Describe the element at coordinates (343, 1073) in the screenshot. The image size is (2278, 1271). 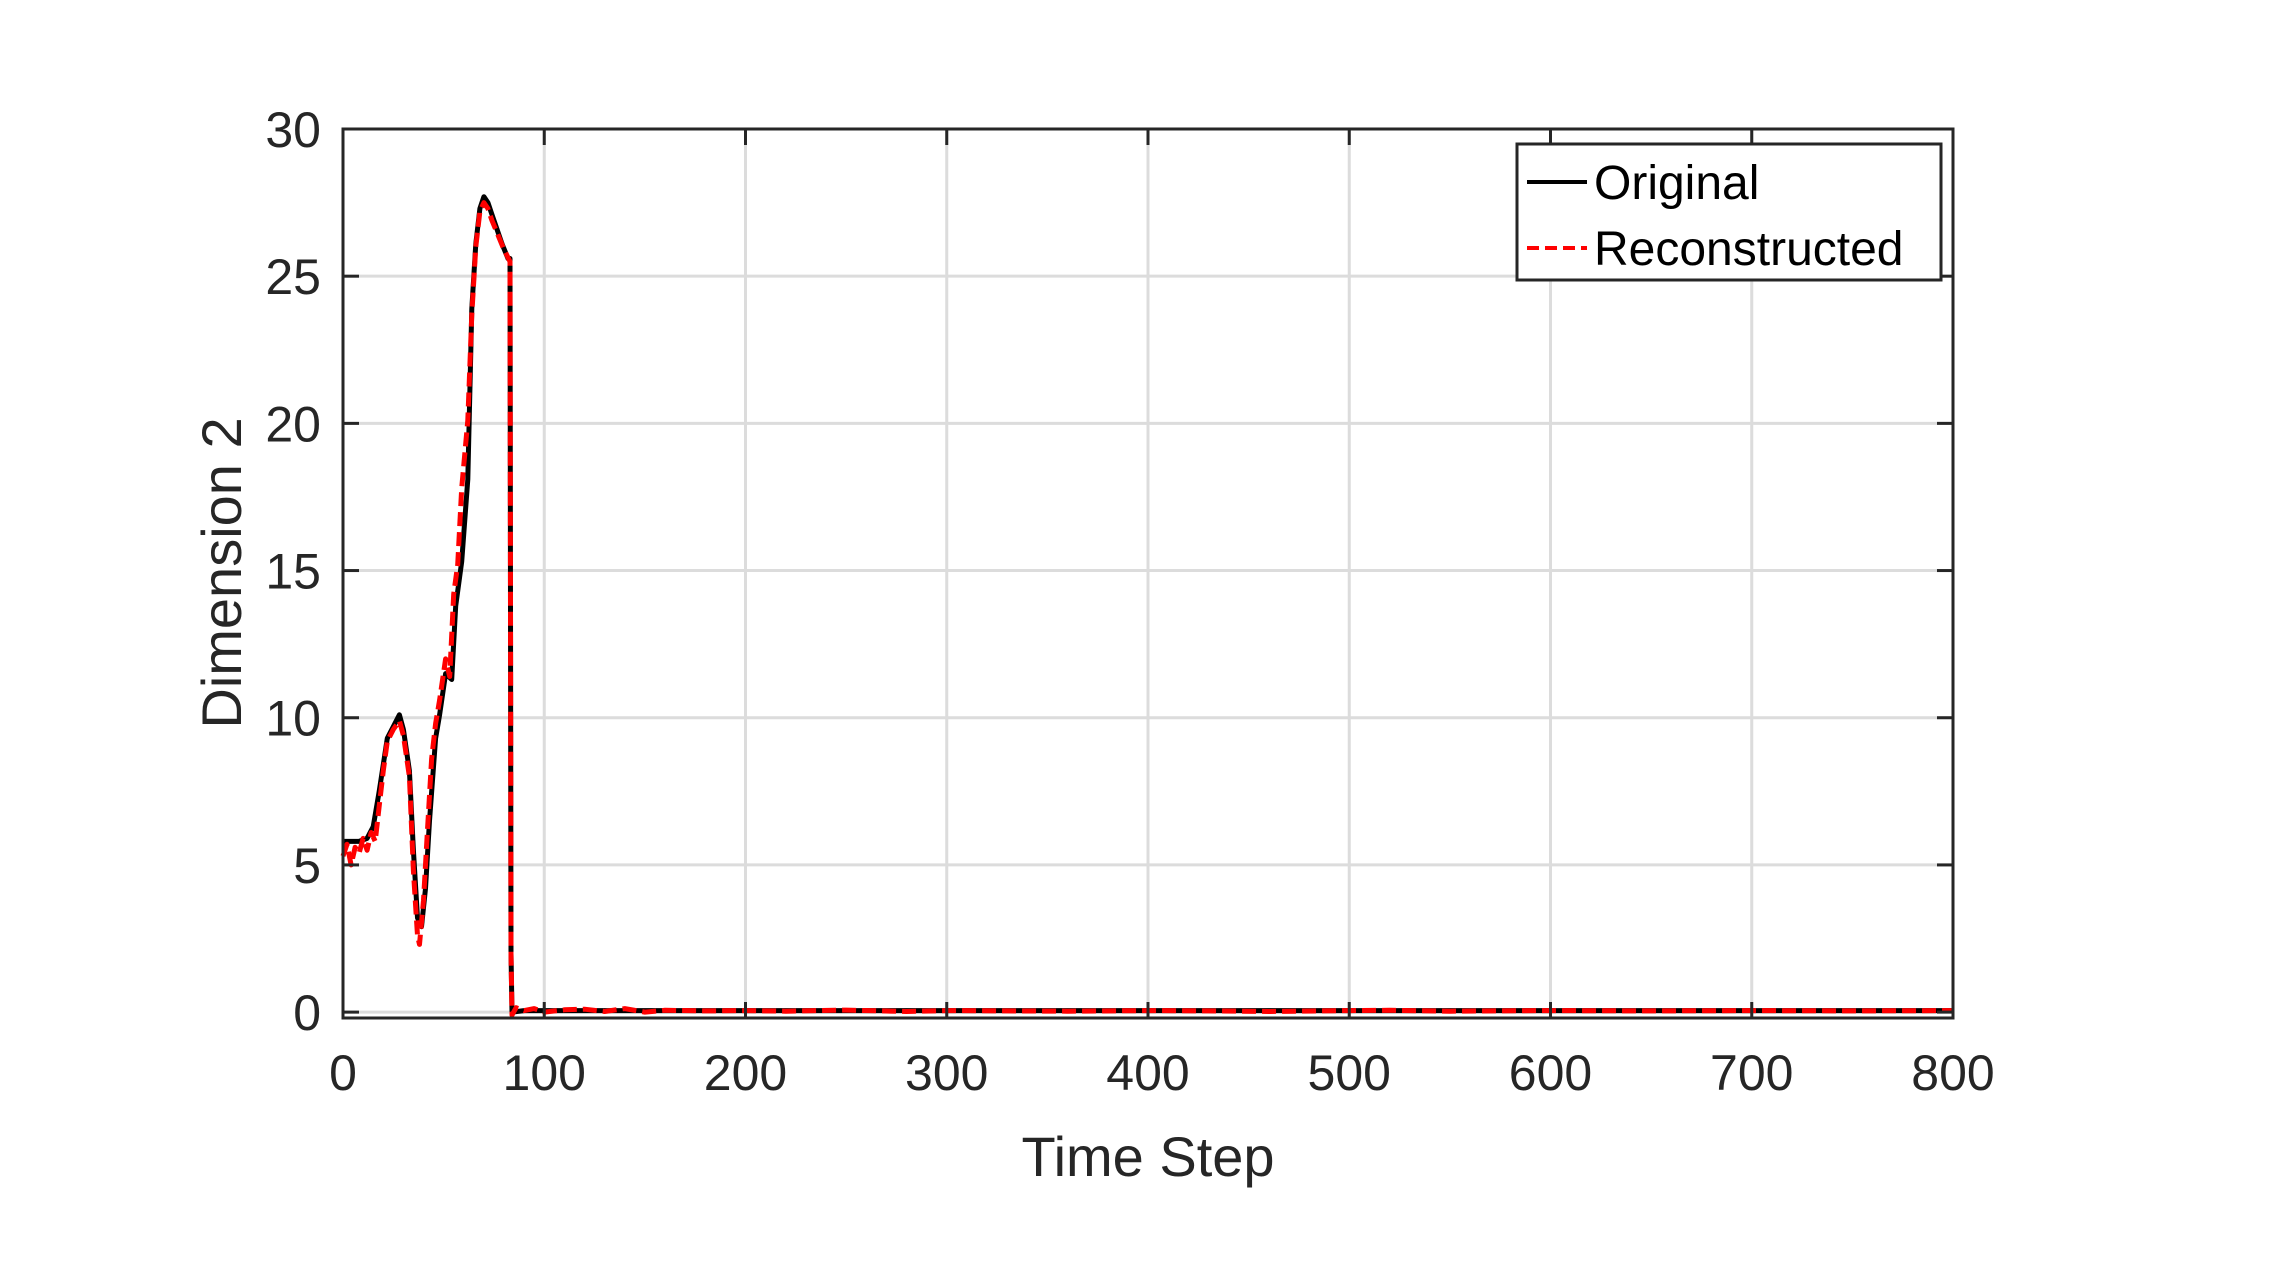
I see `x-tick-label: 0` at that location.